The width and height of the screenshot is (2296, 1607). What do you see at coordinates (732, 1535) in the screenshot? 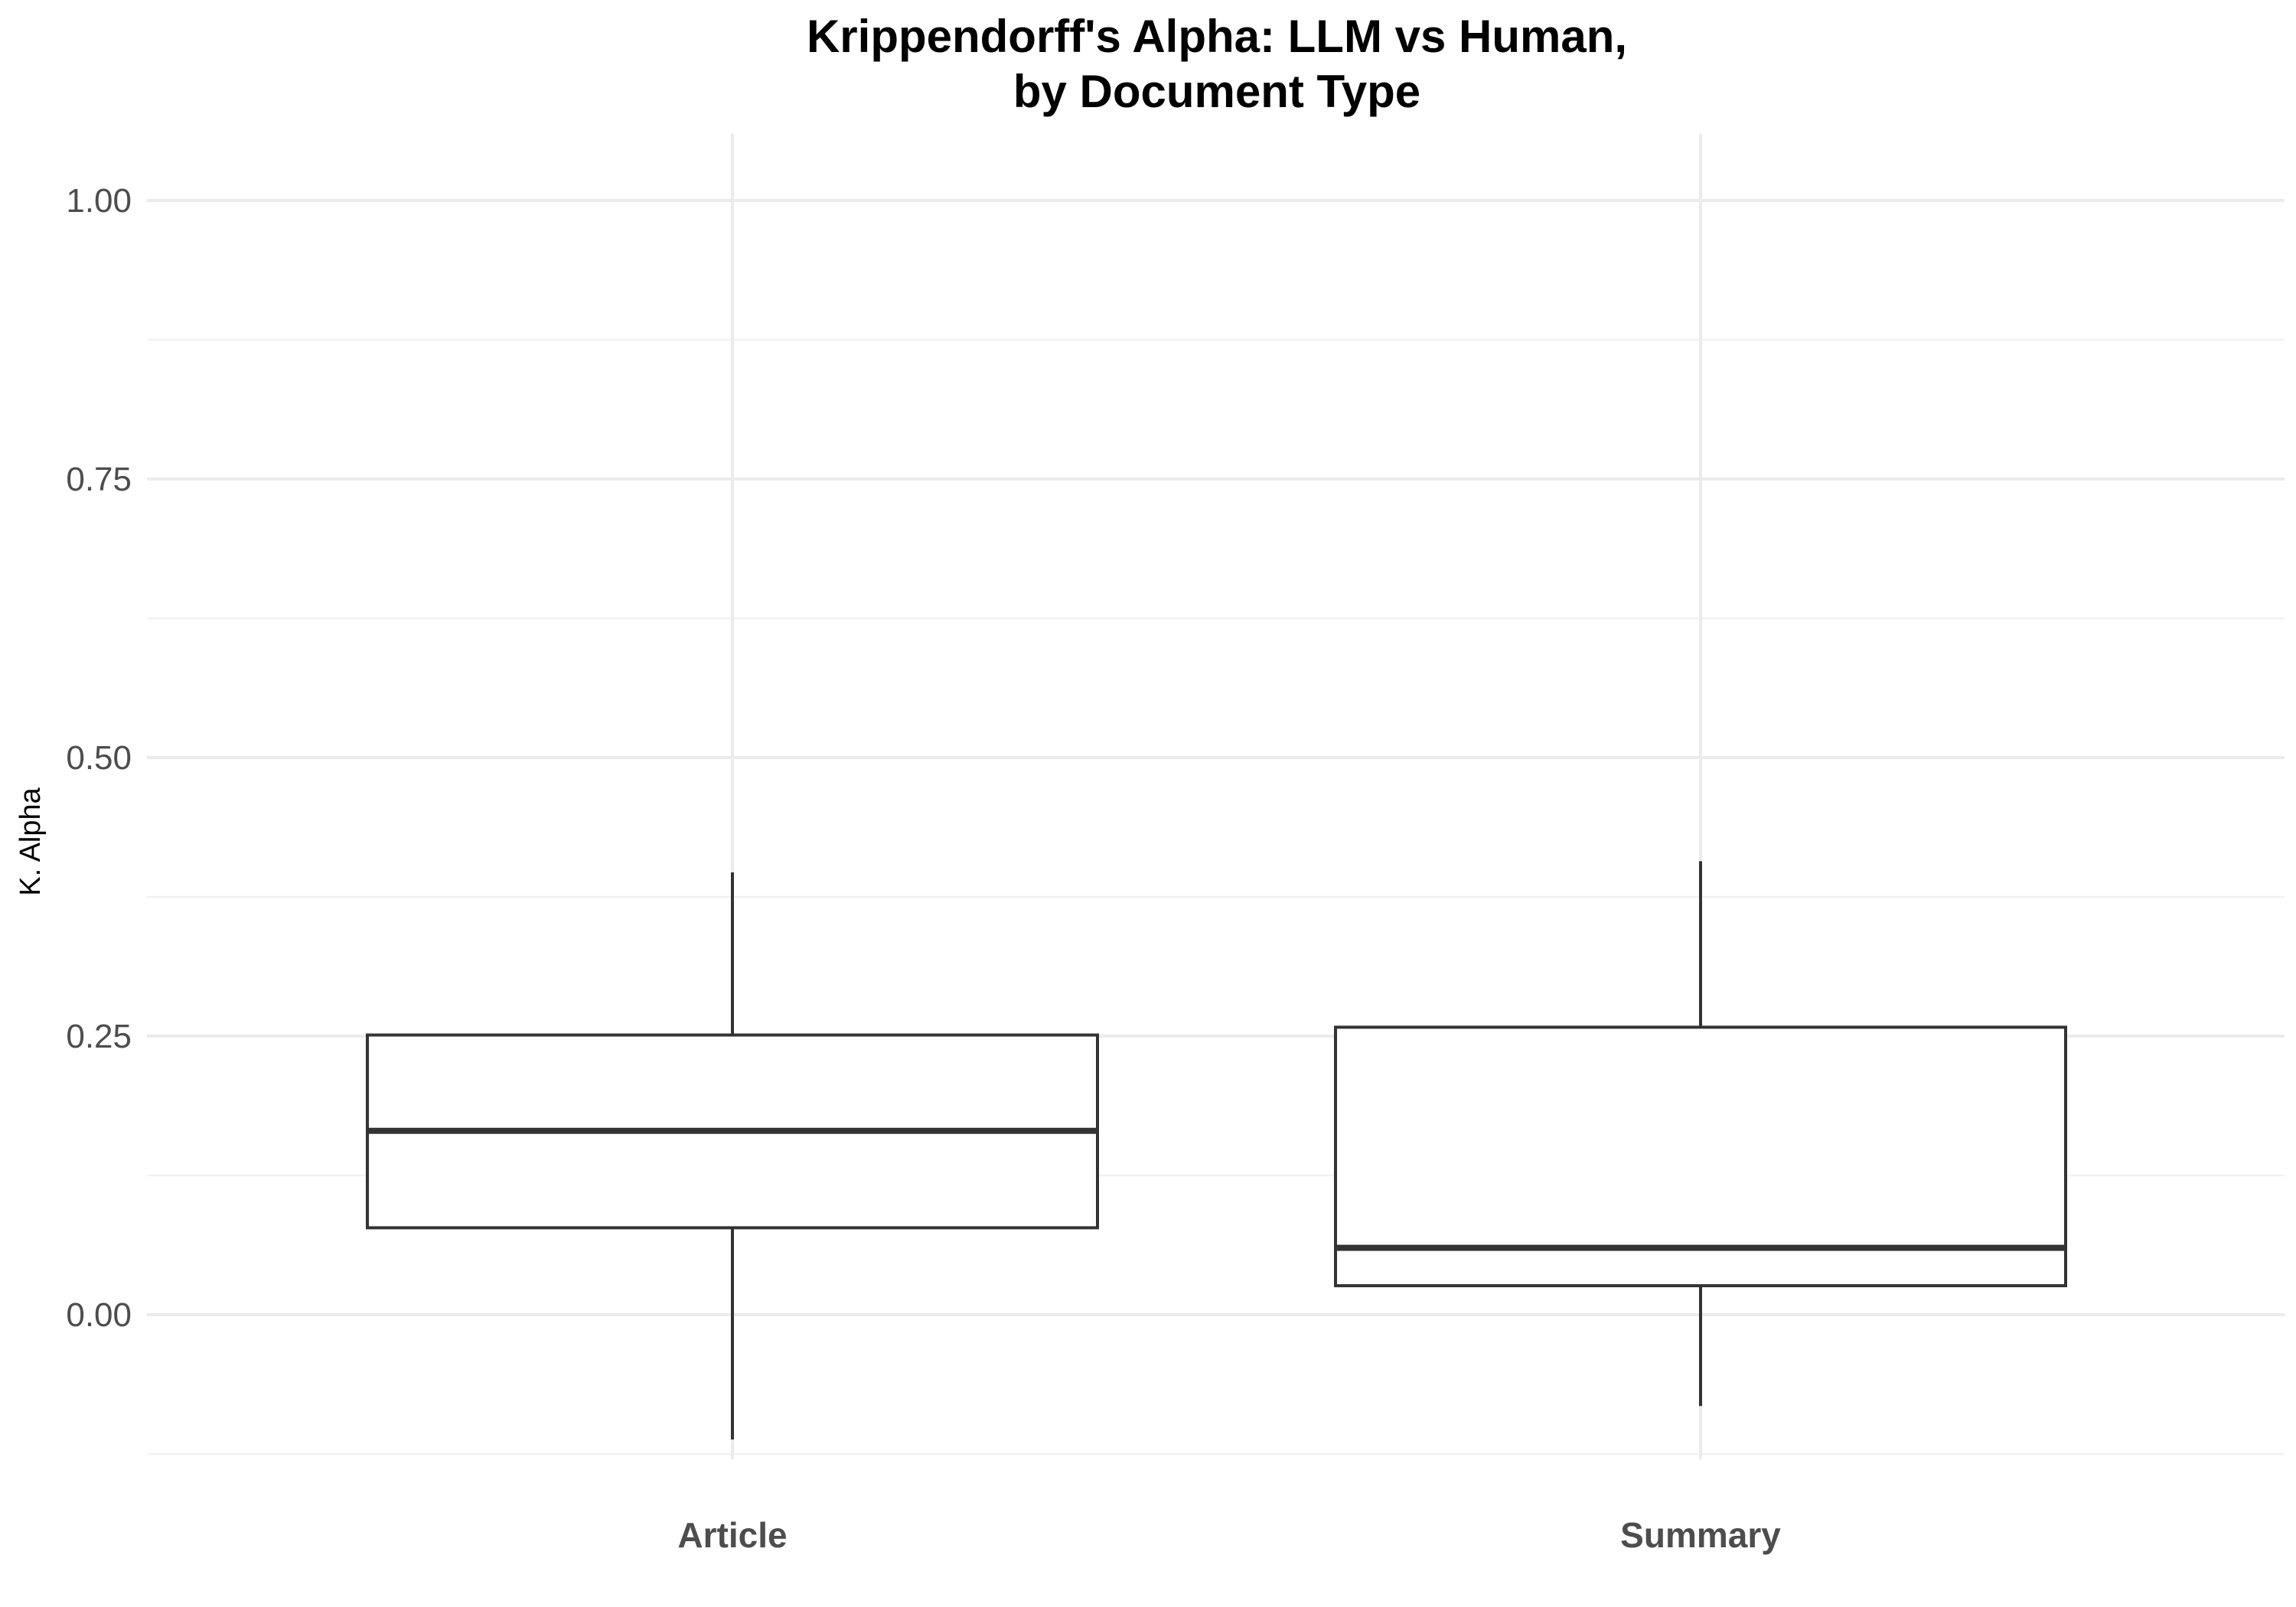
I see `x-tick-label: Article` at bounding box center [732, 1535].